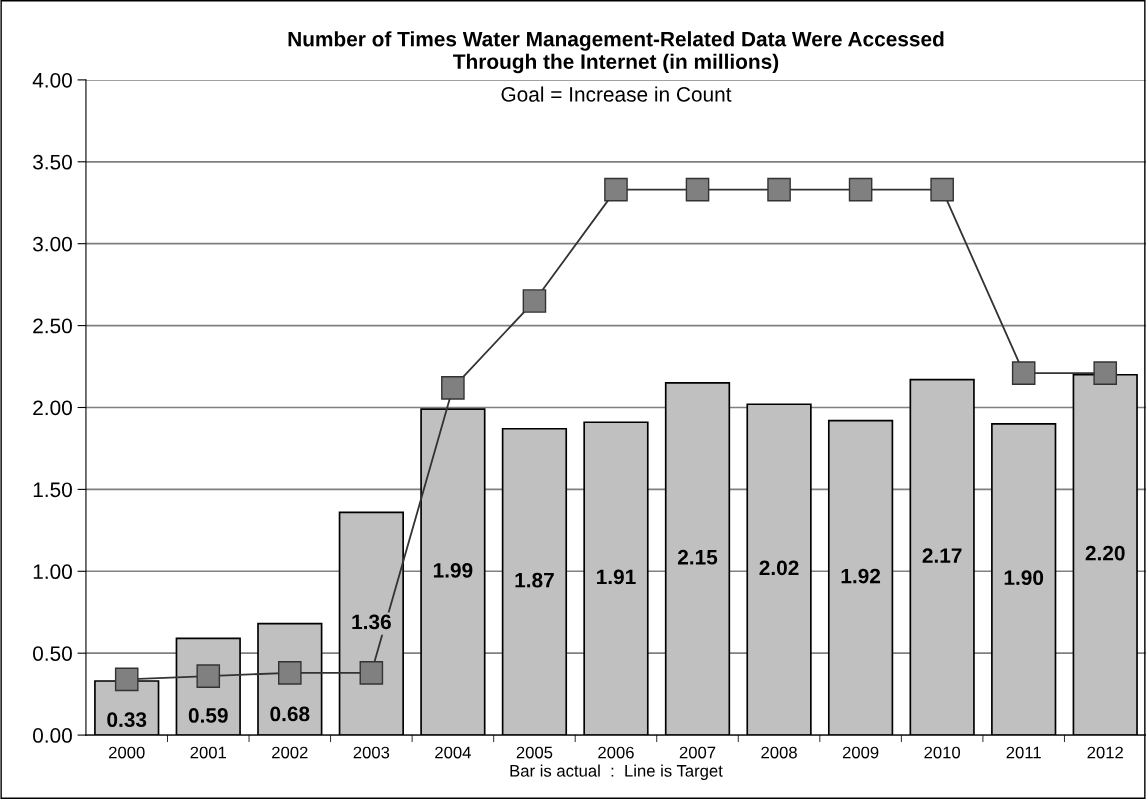 The image size is (1146, 799). Describe the element at coordinates (52, 408) in the screenshot. I see `y-tick-label: 2.00` at that location.